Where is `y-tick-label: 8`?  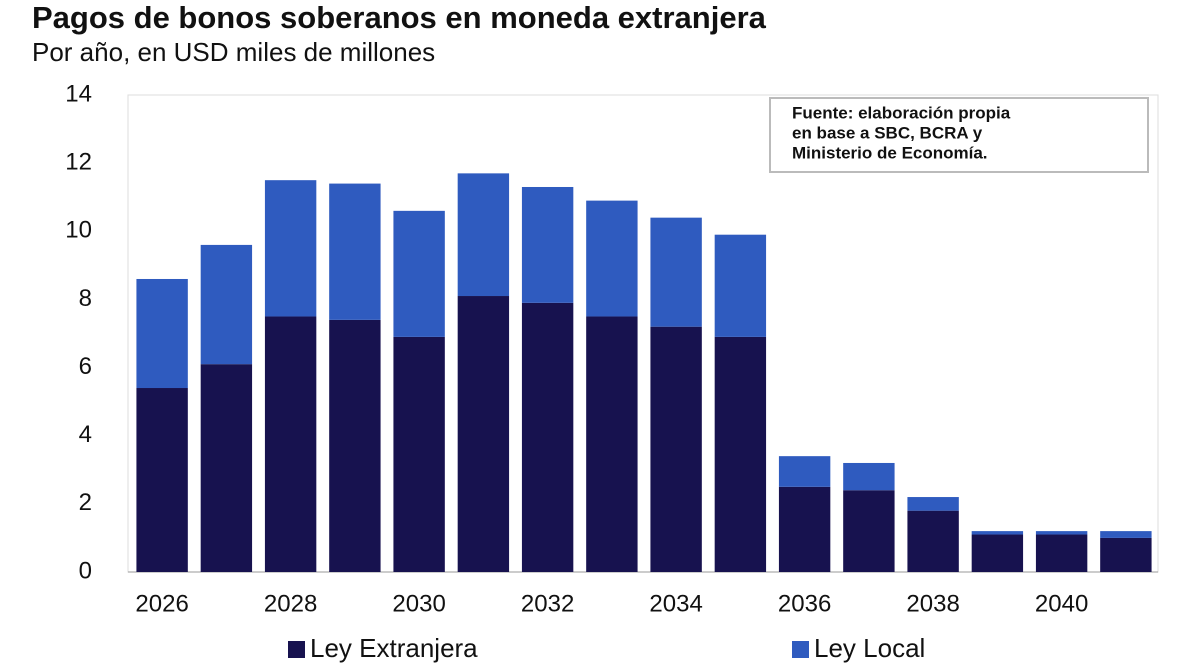 y-tick-label: 8 is located at coordinates (85, 298).